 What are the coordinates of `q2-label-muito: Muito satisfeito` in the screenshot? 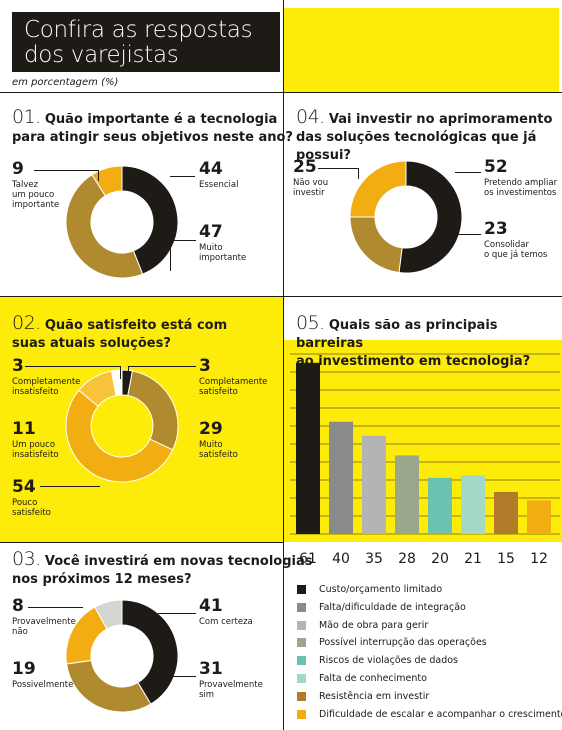 It's located at (218, 450).